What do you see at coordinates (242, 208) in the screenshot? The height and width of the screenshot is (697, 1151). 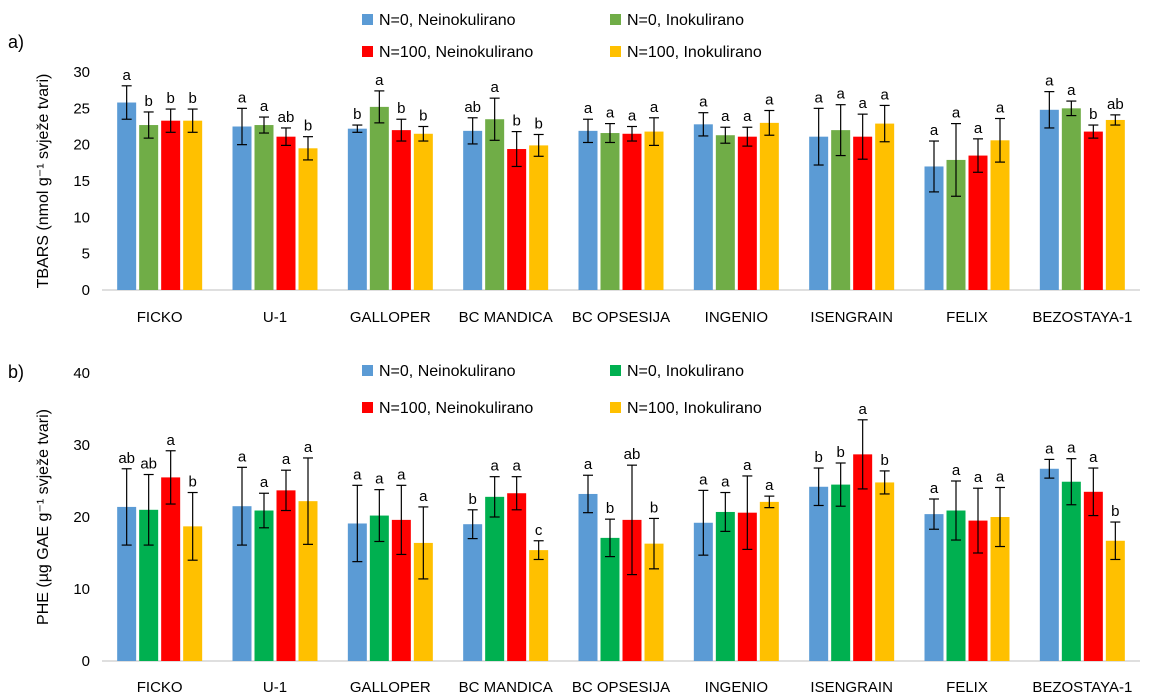 I see `panel-a-bar-s0-c1` at bounding box center [242, 208].